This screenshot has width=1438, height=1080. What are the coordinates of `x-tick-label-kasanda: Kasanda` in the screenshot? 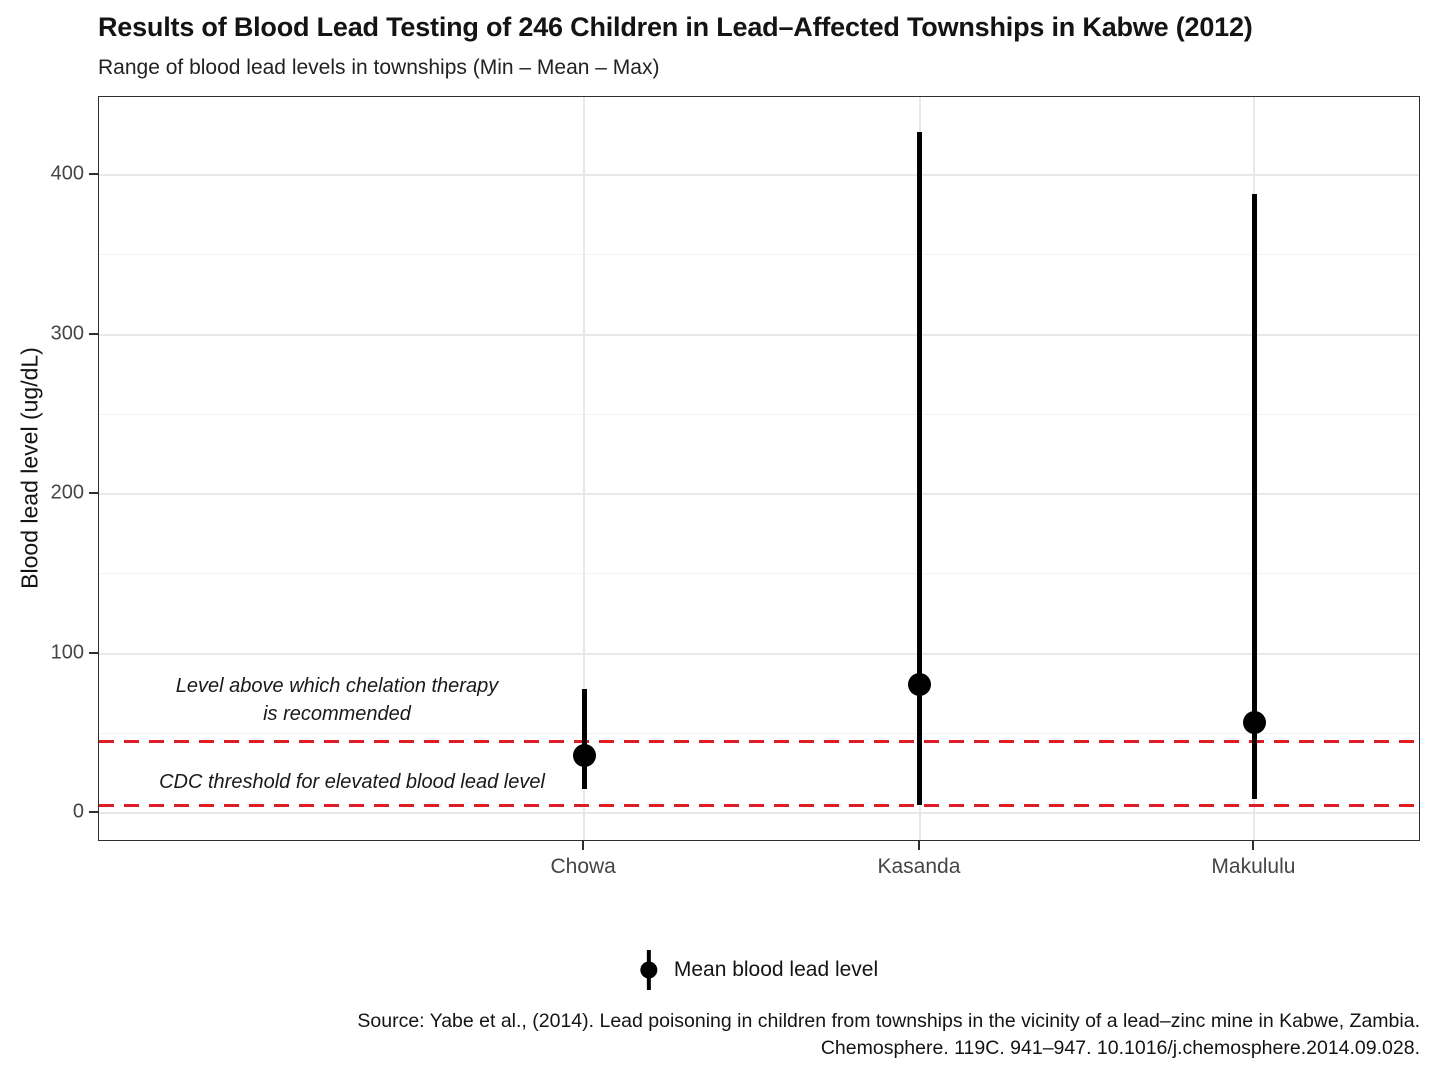 It's located at (919, 866).